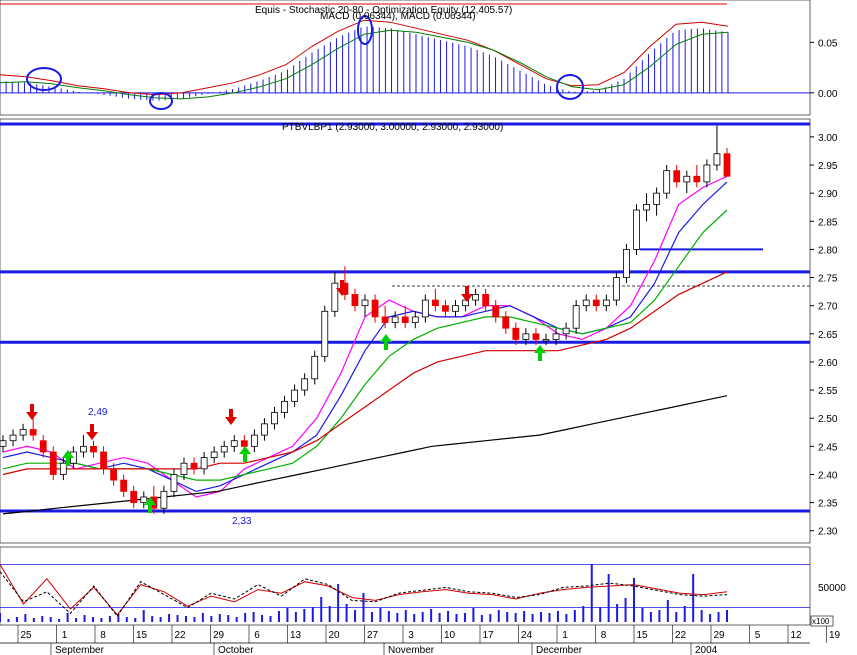 Image resolution: width=857 pixels, height=655 pixels. I want to click on macd-tick-label: 0.05, so click(828, 43).